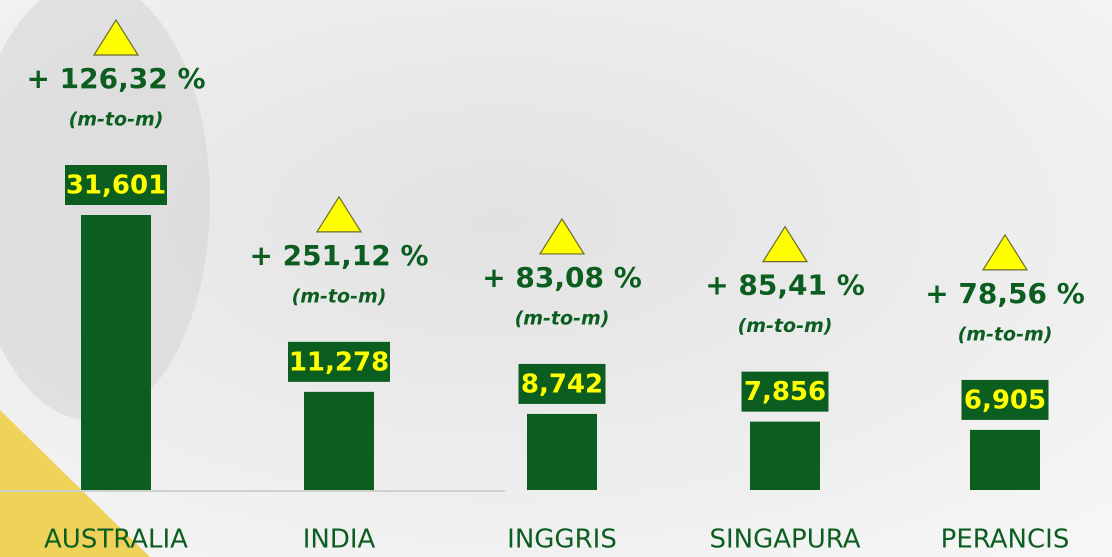  Describe the element at coordinates (1005, 540) in the screenshot. I see `category-label: PERANCIS` at that location.